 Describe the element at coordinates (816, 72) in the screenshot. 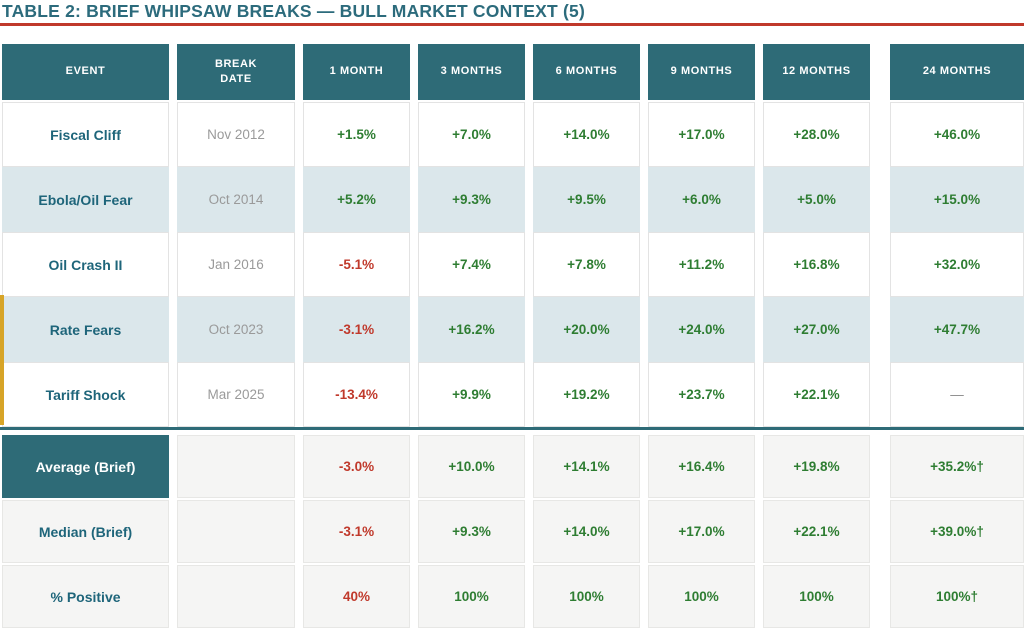

I see `column-header-12-months: 12 MONTHS` at that location.